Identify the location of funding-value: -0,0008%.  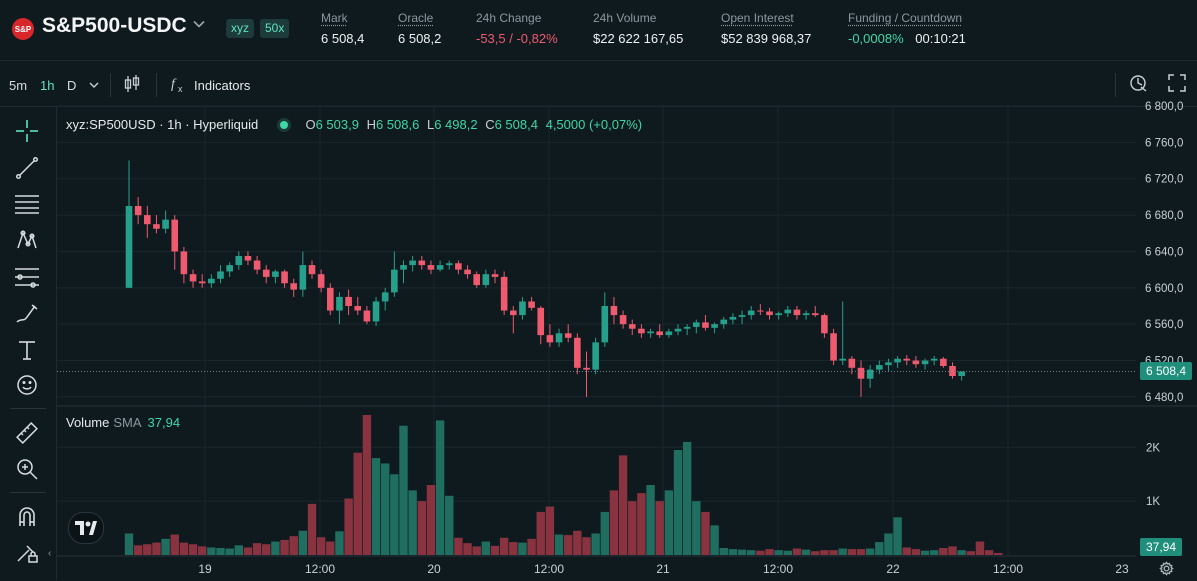
(876, 38).